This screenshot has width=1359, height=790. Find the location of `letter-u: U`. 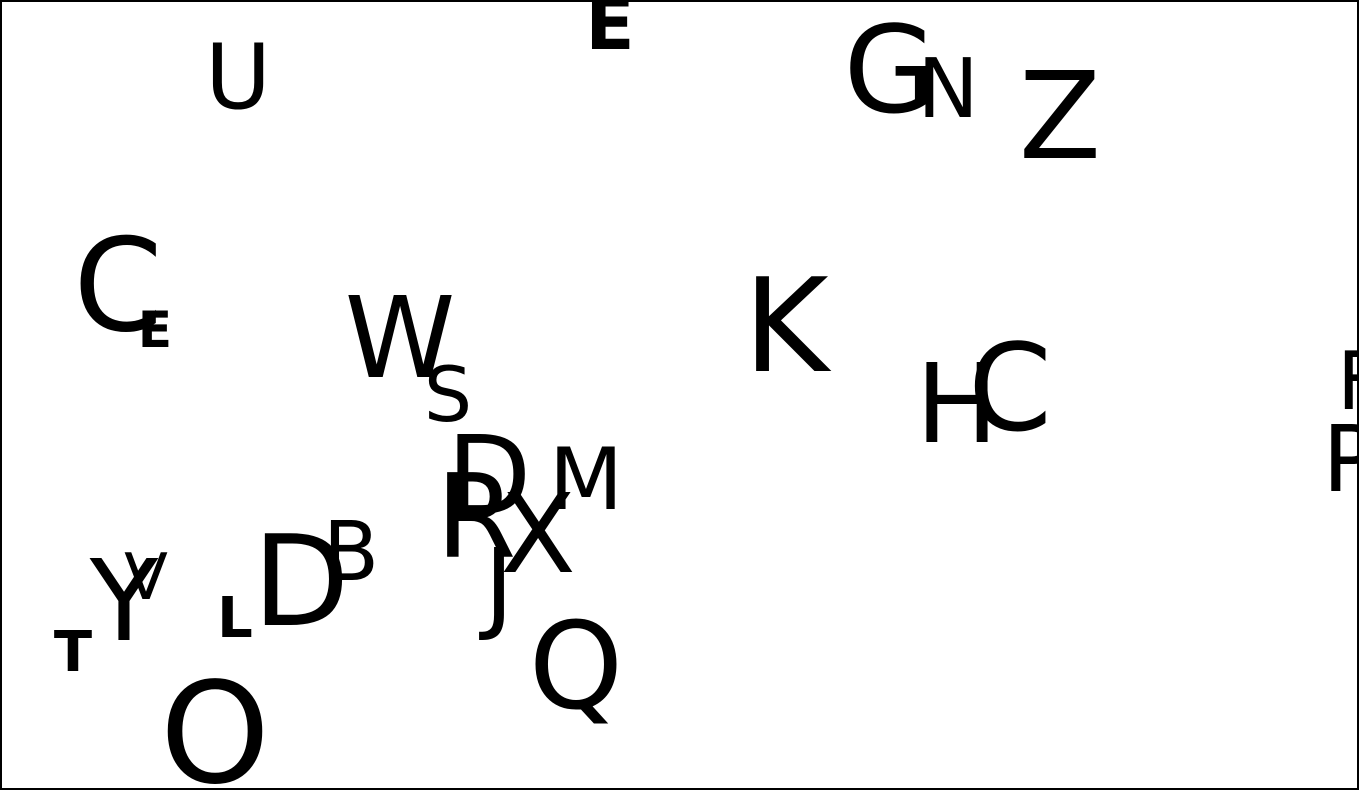

letter-u: U is located at coordinates (238, 77).